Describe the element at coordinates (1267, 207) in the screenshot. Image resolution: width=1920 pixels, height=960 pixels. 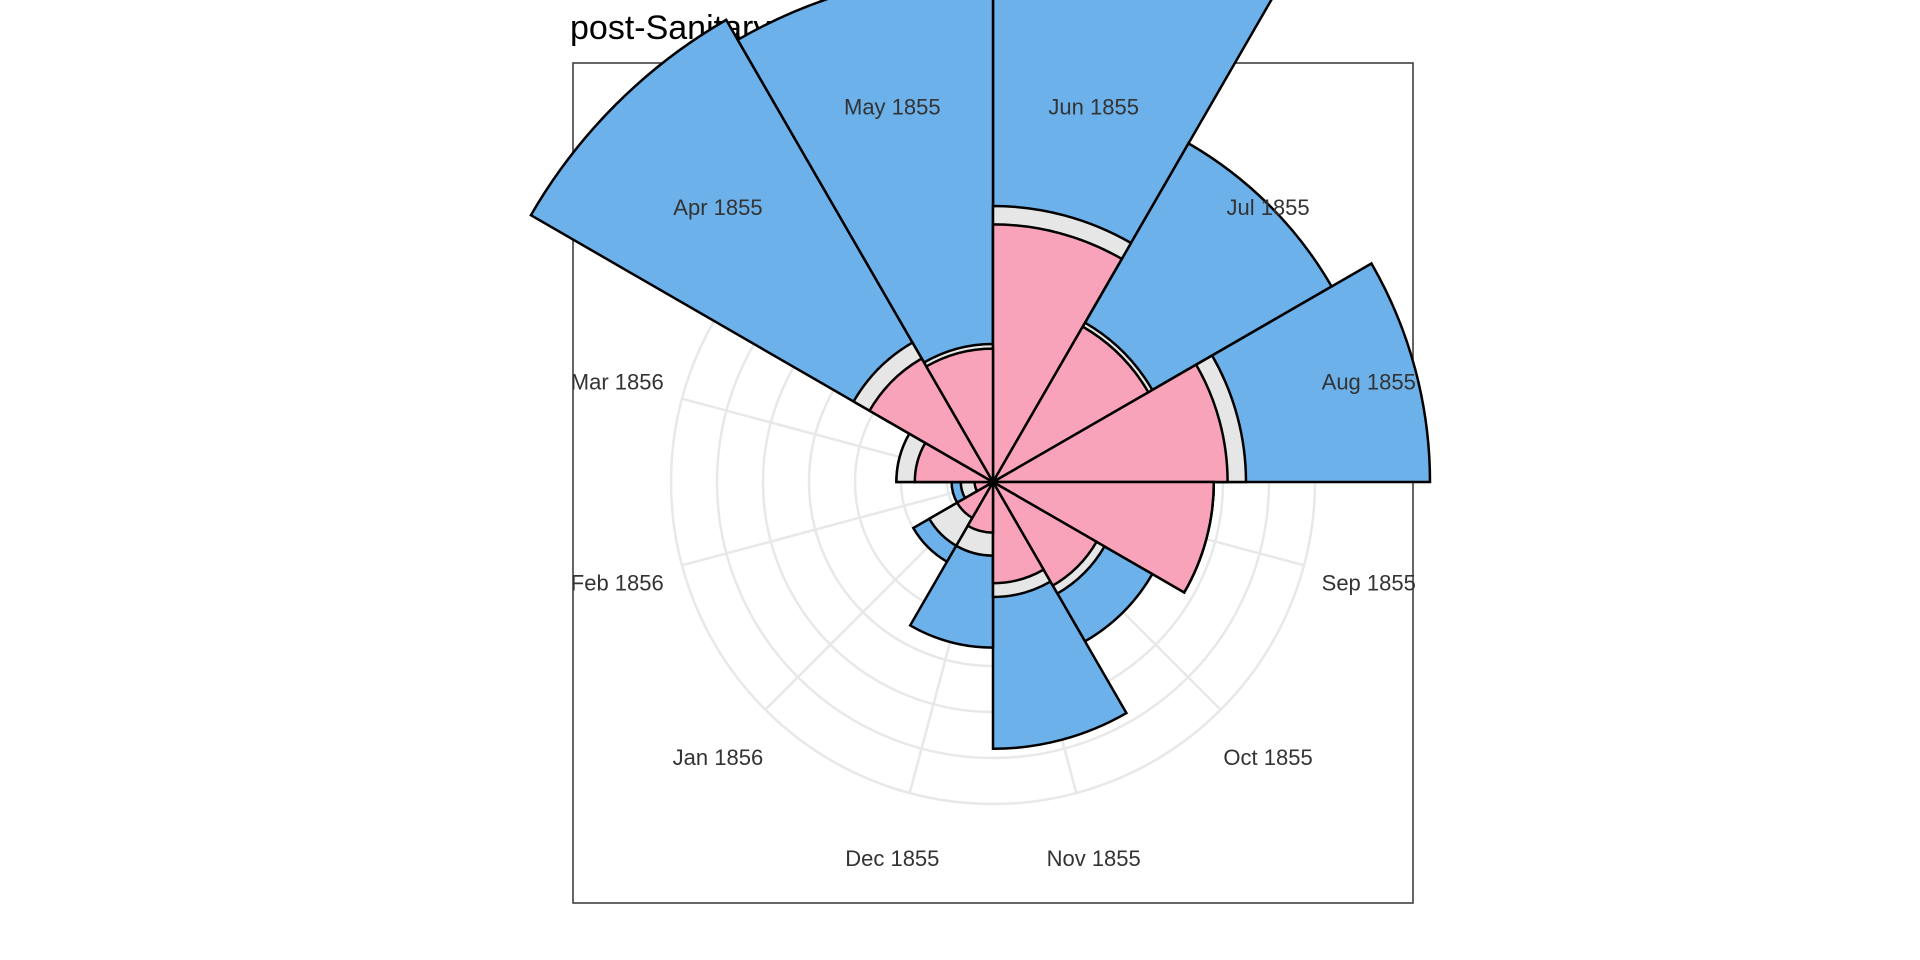
I see `tick-label-jul-1855: Jul 1855` at that location.